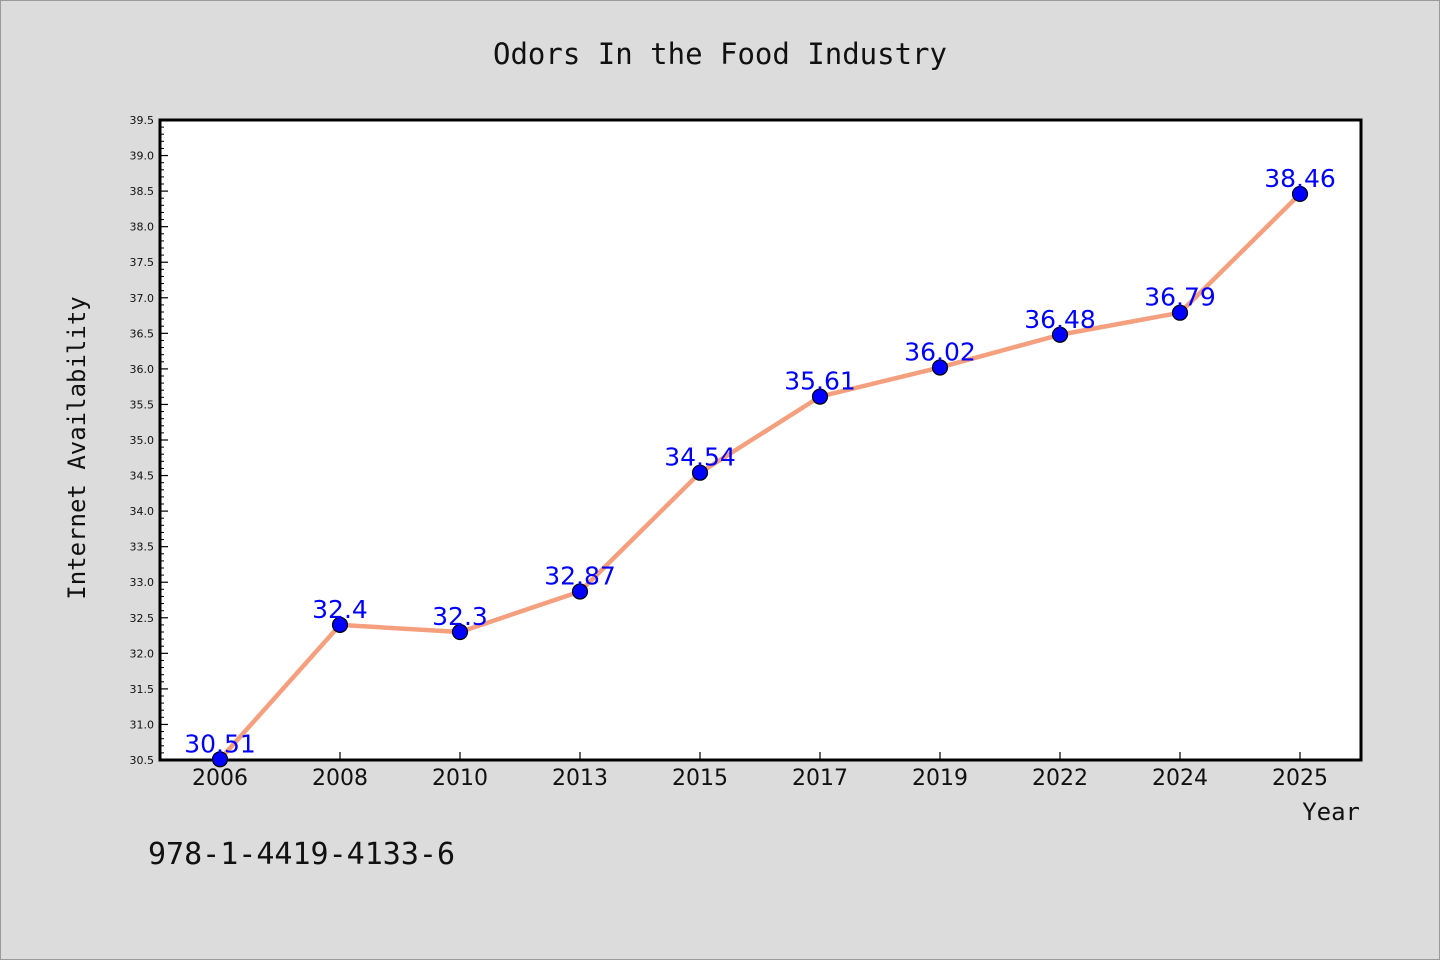  Describe the element at coordinates (142, 760) in the screenshot. I see `y-tick-label: 30.5` at that location.